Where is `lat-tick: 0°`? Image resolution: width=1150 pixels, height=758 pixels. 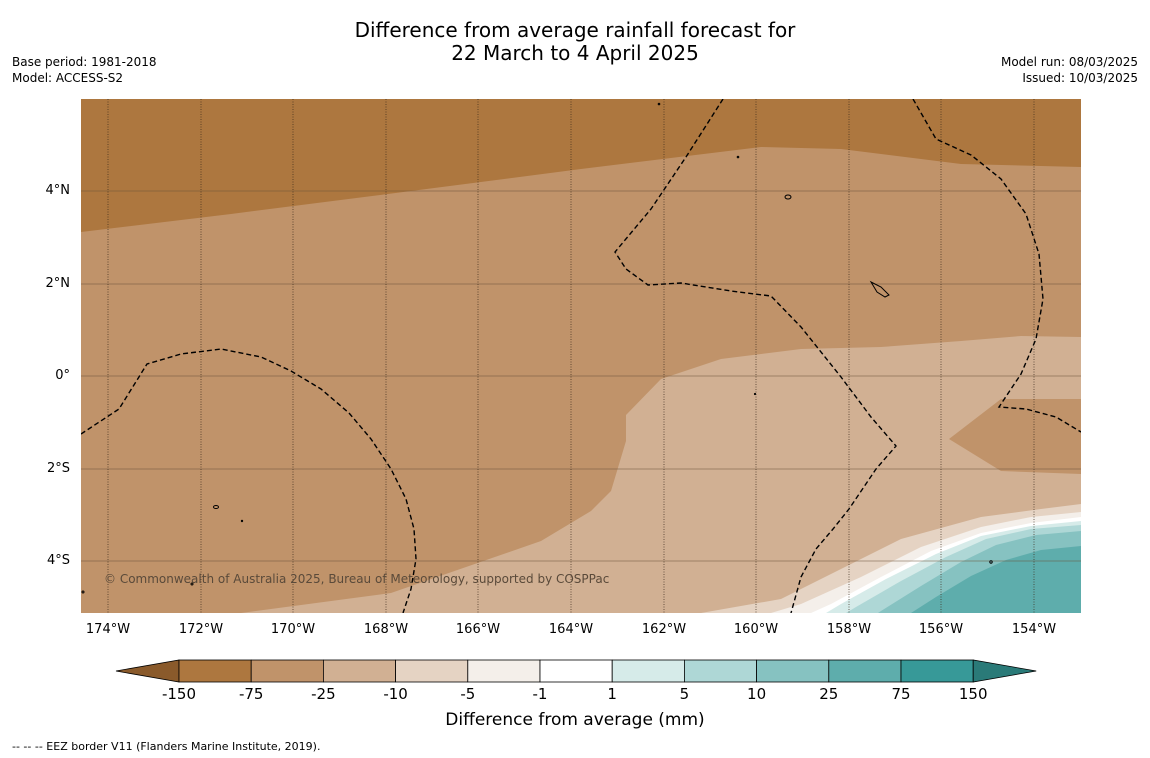 lat-tick: 0° is located at coordinates (62, 375).